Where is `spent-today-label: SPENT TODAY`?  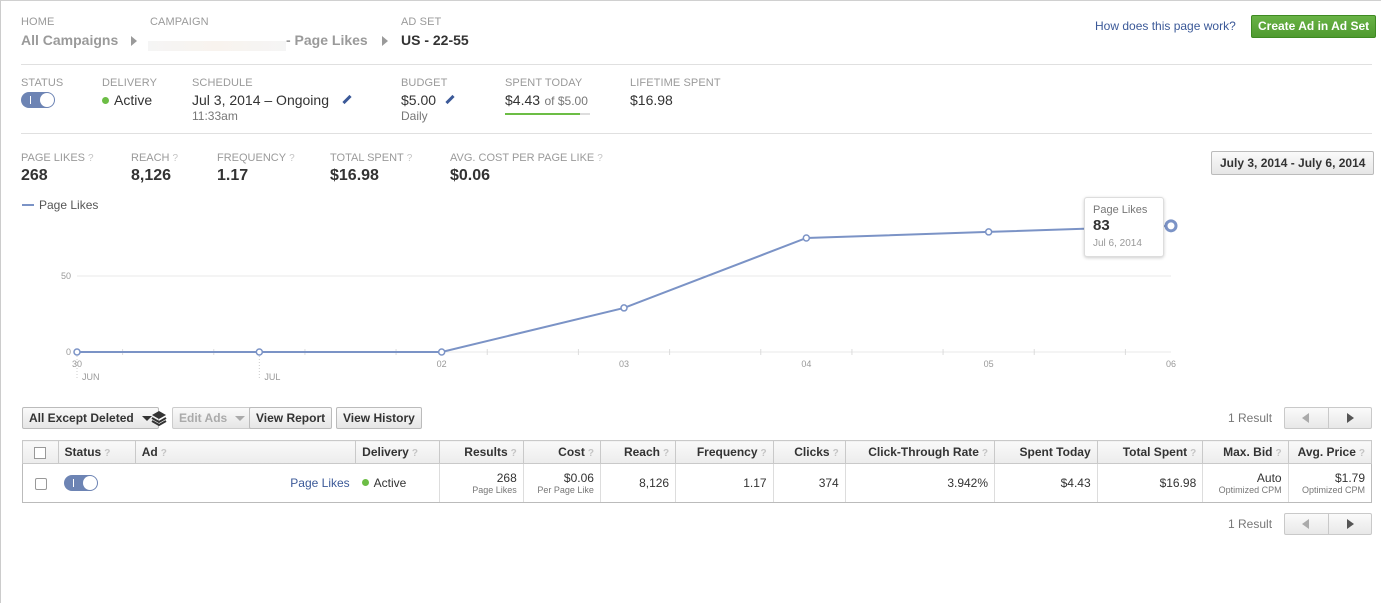
spent-today-label: SPENT TODAY is located at coordinates (544, 83).